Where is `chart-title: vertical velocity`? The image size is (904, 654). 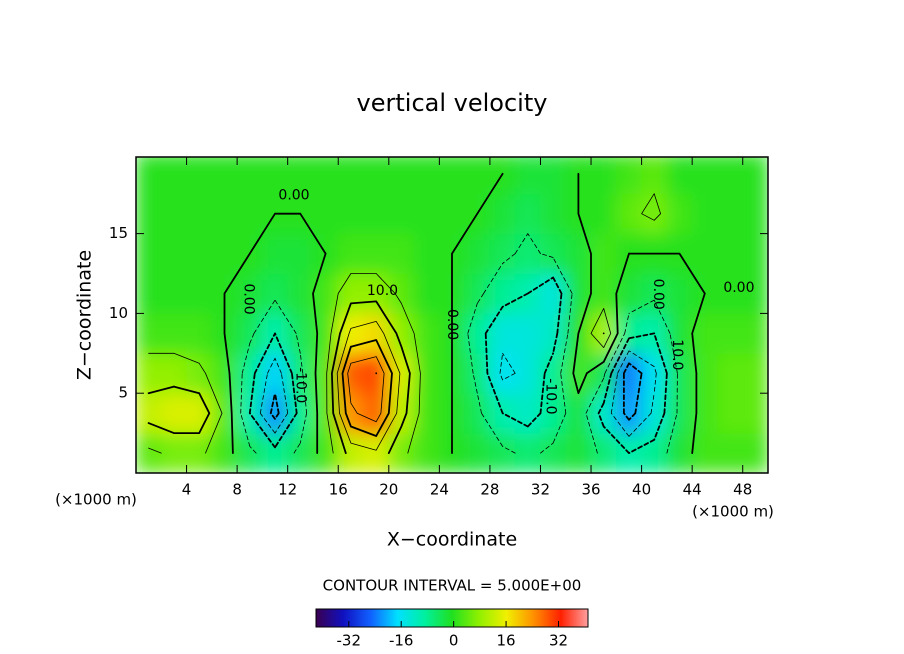
chart-title: vertical velocity is located at coordinates (452, 103).